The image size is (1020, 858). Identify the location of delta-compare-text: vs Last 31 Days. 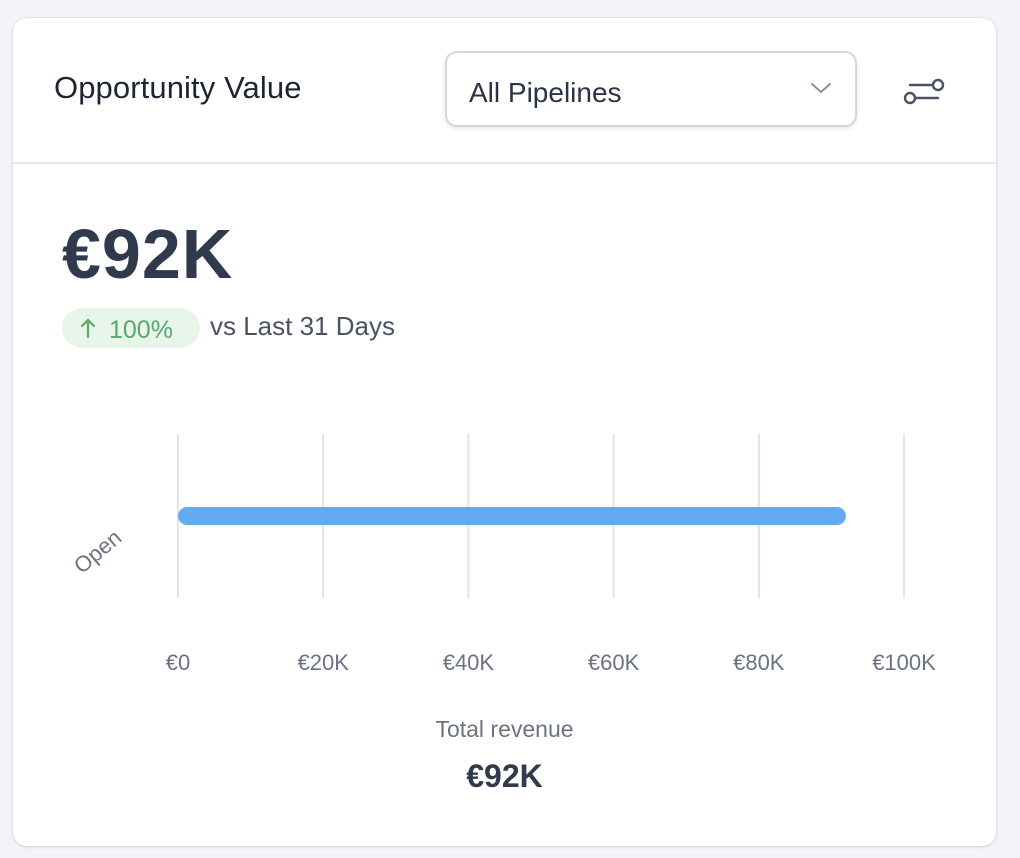
(302, 326).